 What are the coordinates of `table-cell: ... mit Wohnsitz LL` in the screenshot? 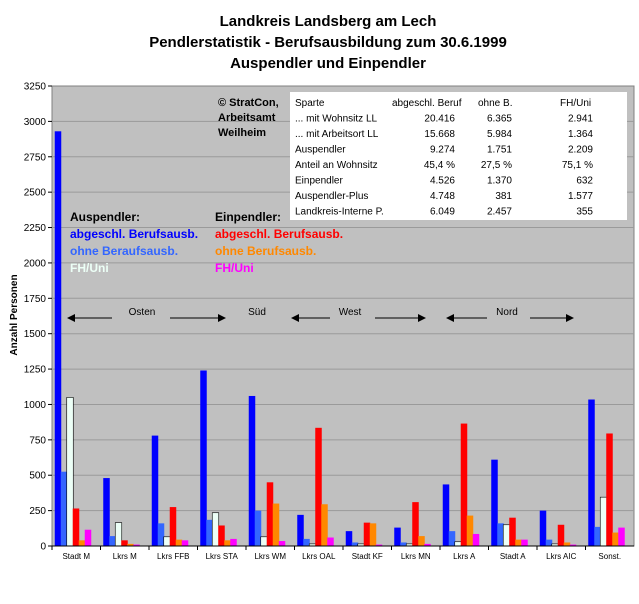 It's located at (336, 119).